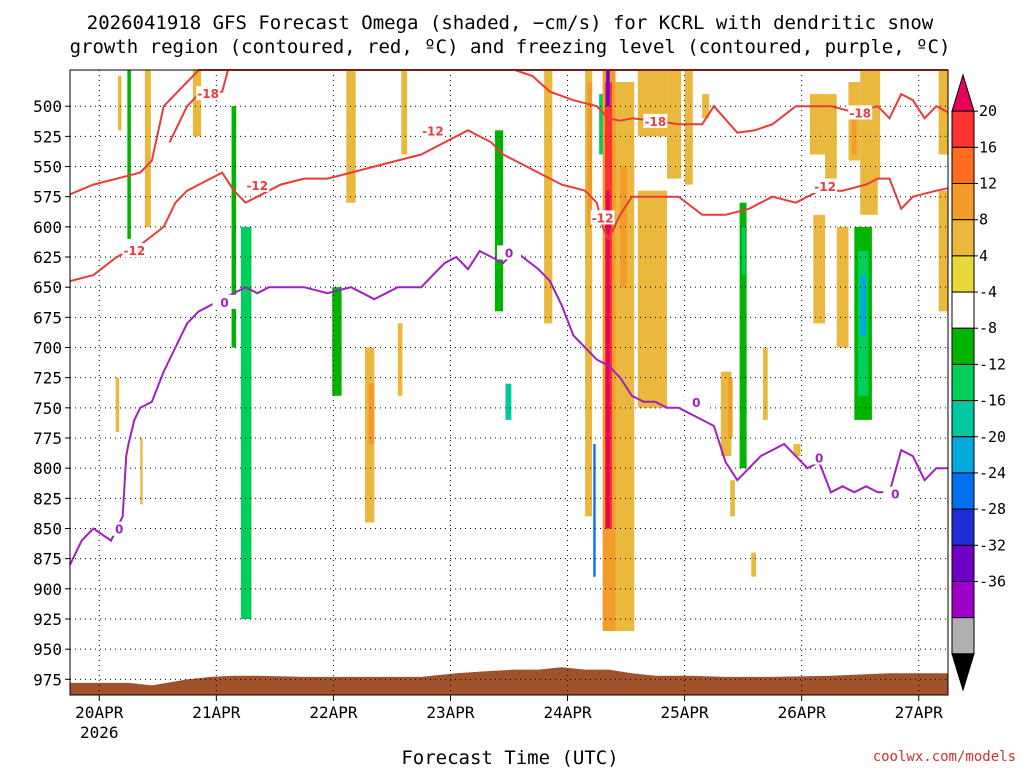 Image resolution: width=1024 pixels, height=768 pixels. I want to click on colorbar-label: -12, so click(992, 364).